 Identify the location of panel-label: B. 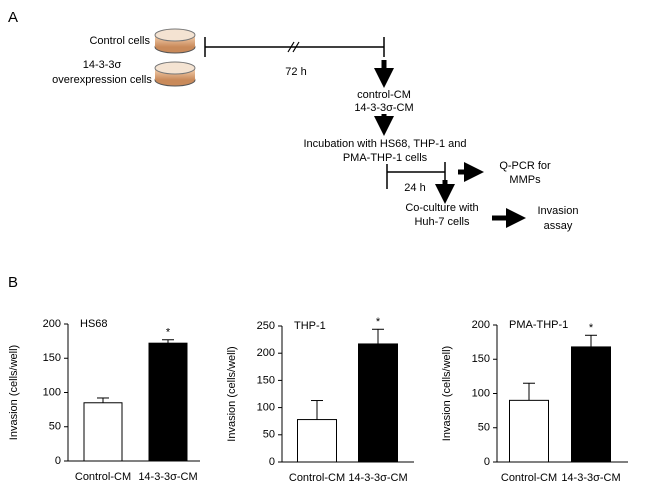
(13, 282).